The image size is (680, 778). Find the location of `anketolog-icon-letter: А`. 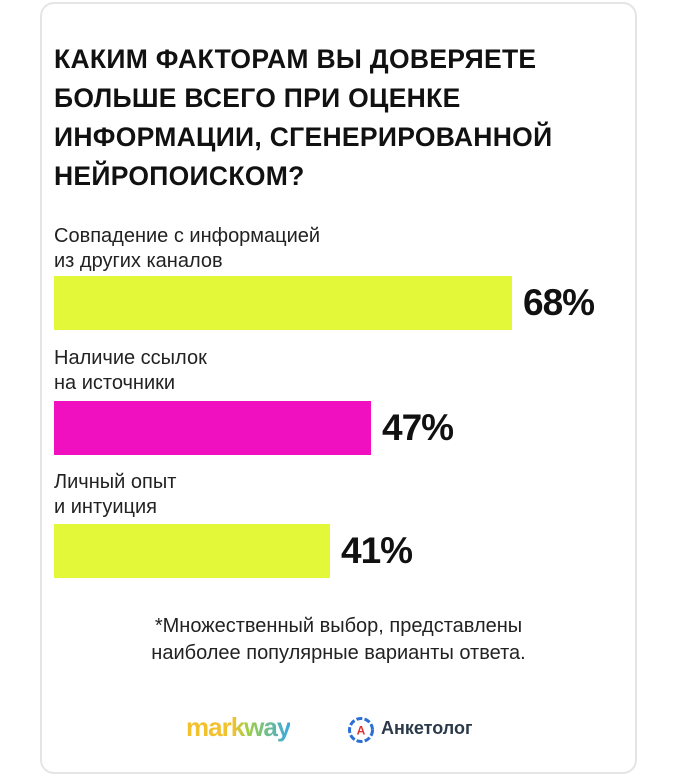

anketolog-icon-letter: А is located at coordinates (361, 731).